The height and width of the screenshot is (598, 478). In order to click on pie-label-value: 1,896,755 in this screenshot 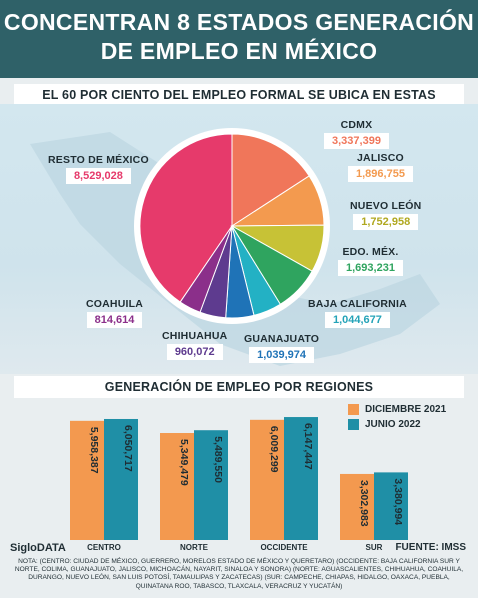, I will do `click(380, 174)`.